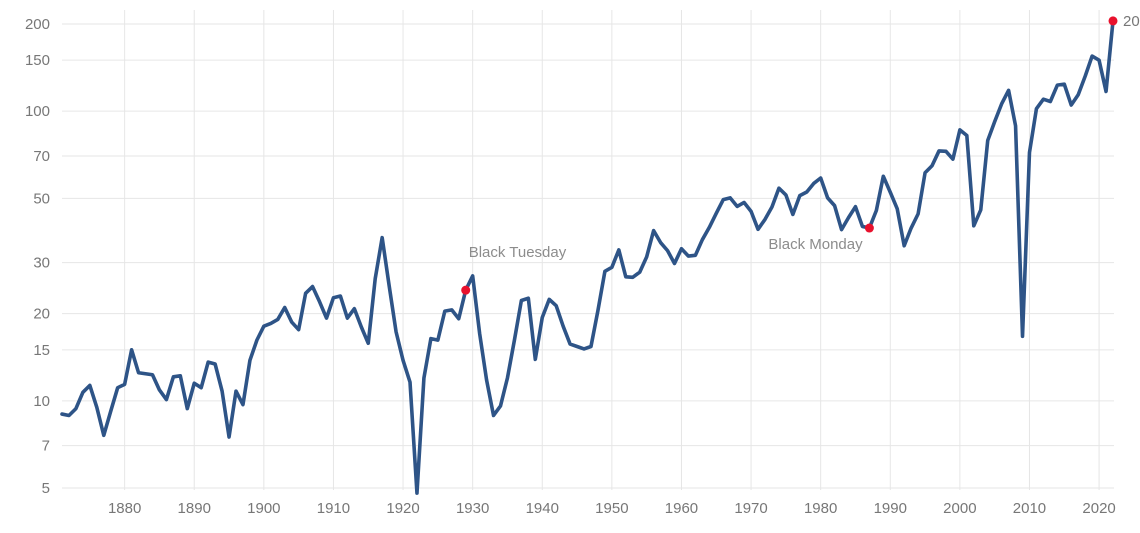 The image size is (1140, 533). Describe the element at coordinates (41, 401) in the screenshot. I see `y-tick-label: 10` at that location.